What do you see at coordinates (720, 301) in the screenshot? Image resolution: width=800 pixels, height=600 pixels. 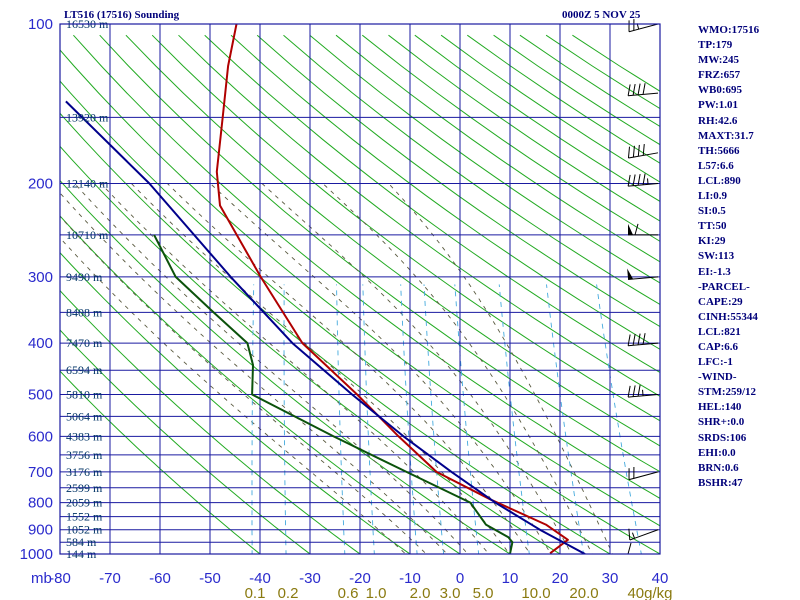 I see `index-row: CAPE:29` at bounding box center [720, 301].